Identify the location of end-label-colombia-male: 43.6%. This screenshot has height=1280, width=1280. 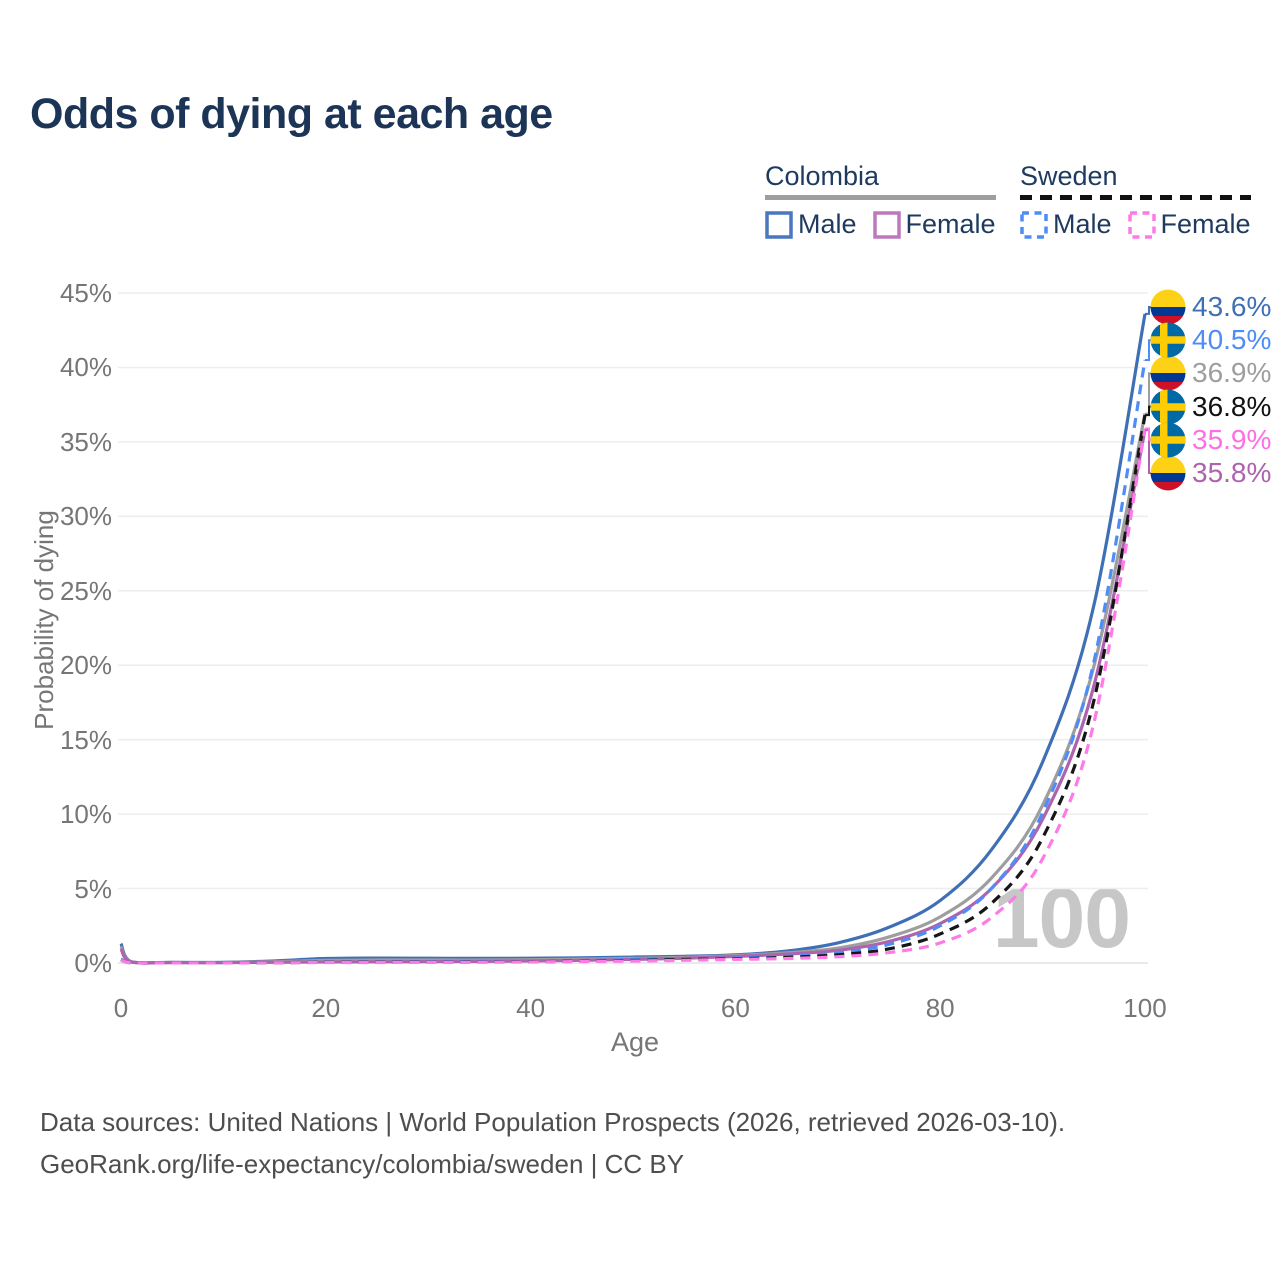
(1210, 307).